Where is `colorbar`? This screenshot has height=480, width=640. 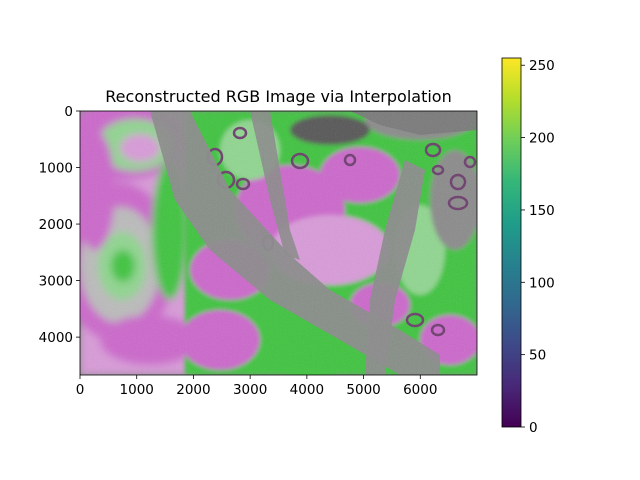
colorbar is located at coordinates (511, 242).